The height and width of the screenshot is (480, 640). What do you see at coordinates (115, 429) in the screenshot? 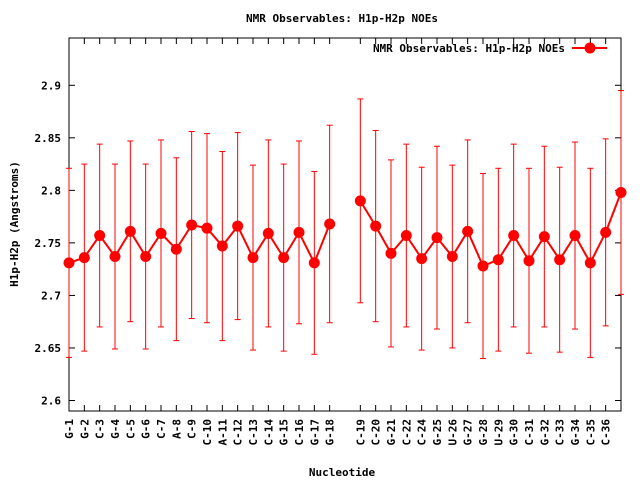
I see `x-tick-label: G-4` at bounding box center [115, 429].